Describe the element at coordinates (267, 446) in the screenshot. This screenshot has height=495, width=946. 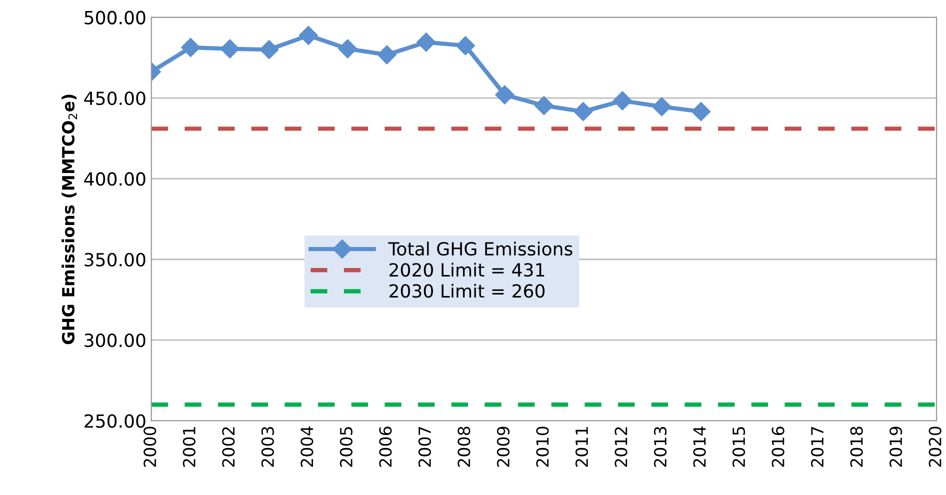
I see `x-tick-label: 2003` at that location.